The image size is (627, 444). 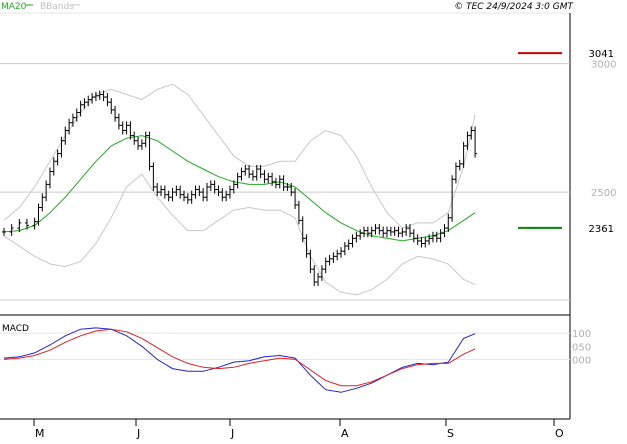 I want to click on x-tick-label: M, so click(x=40, y=433).